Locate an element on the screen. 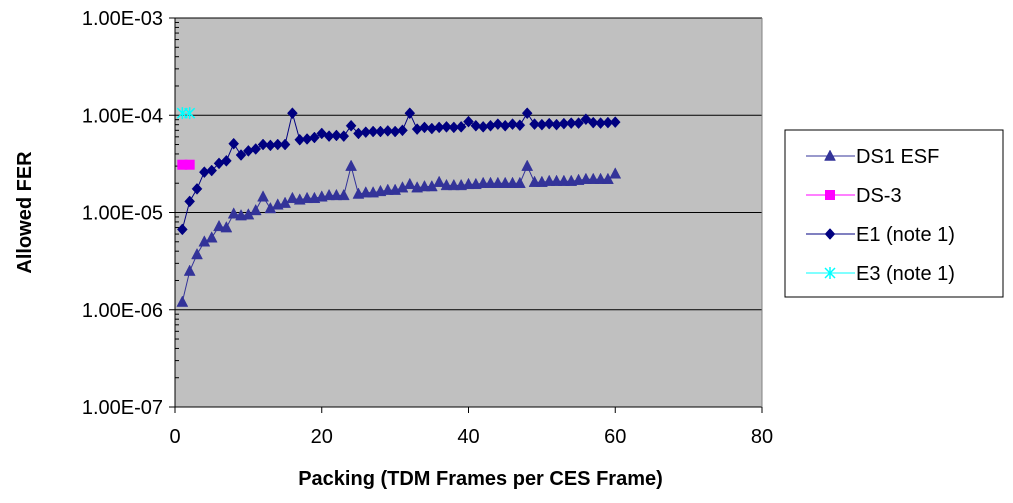 The width and height of the screenshot is (1013, 503). x-tick-label-0: 0 is located at coordinates (174, 437).